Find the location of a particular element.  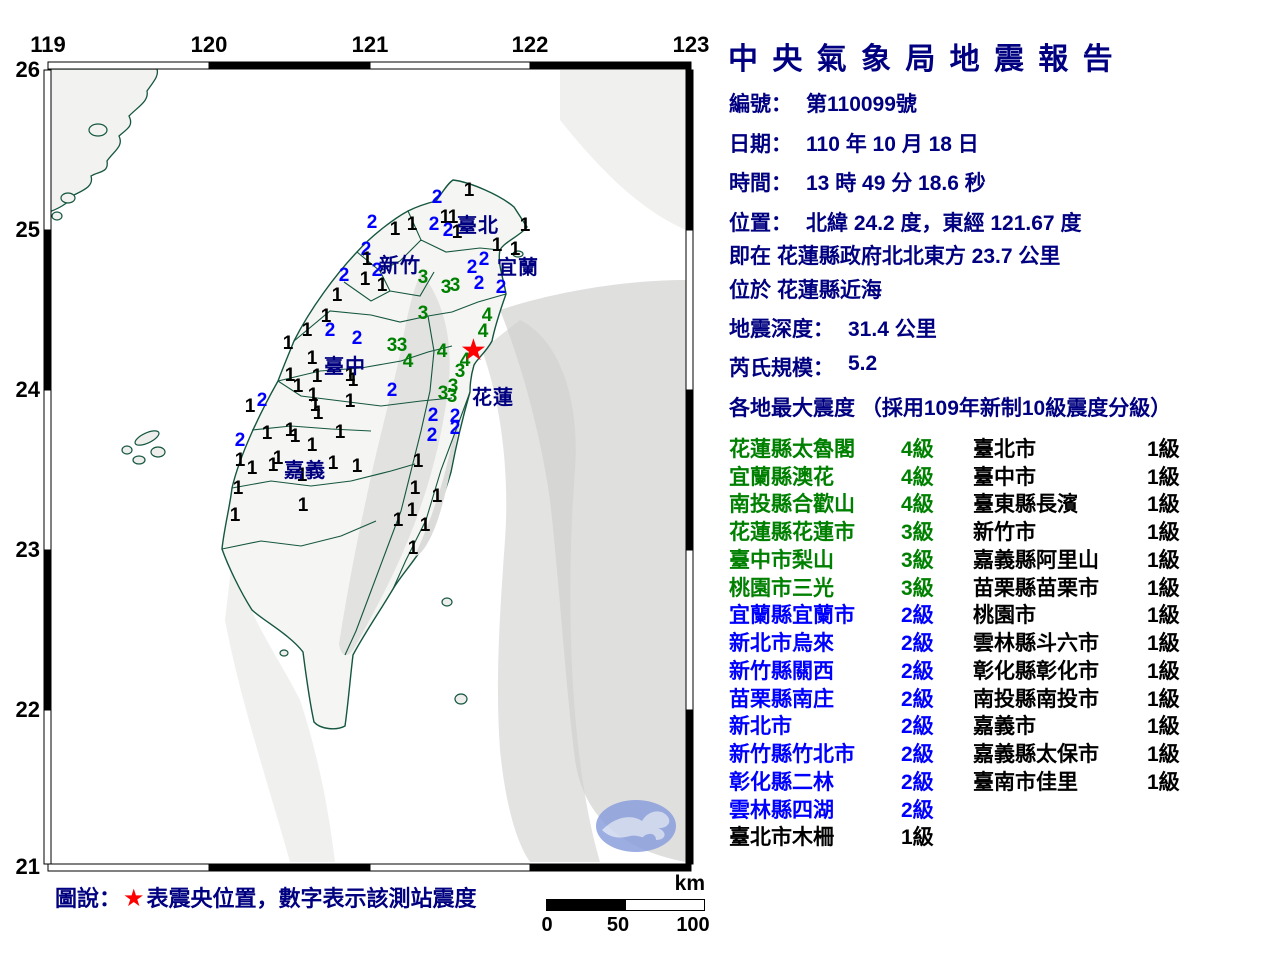

station-name: 嘉義縣阿里山 is located at coordinates (1036, 560).